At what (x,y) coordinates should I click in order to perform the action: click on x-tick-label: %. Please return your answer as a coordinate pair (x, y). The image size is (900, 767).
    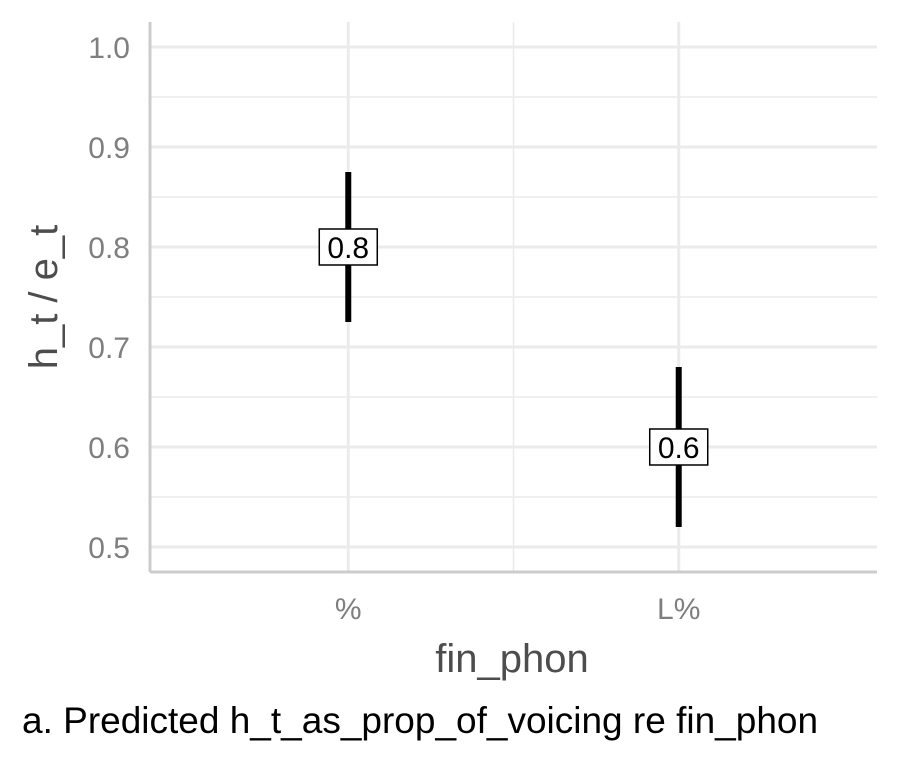
    Looking at the image, I should click on (348, 609).